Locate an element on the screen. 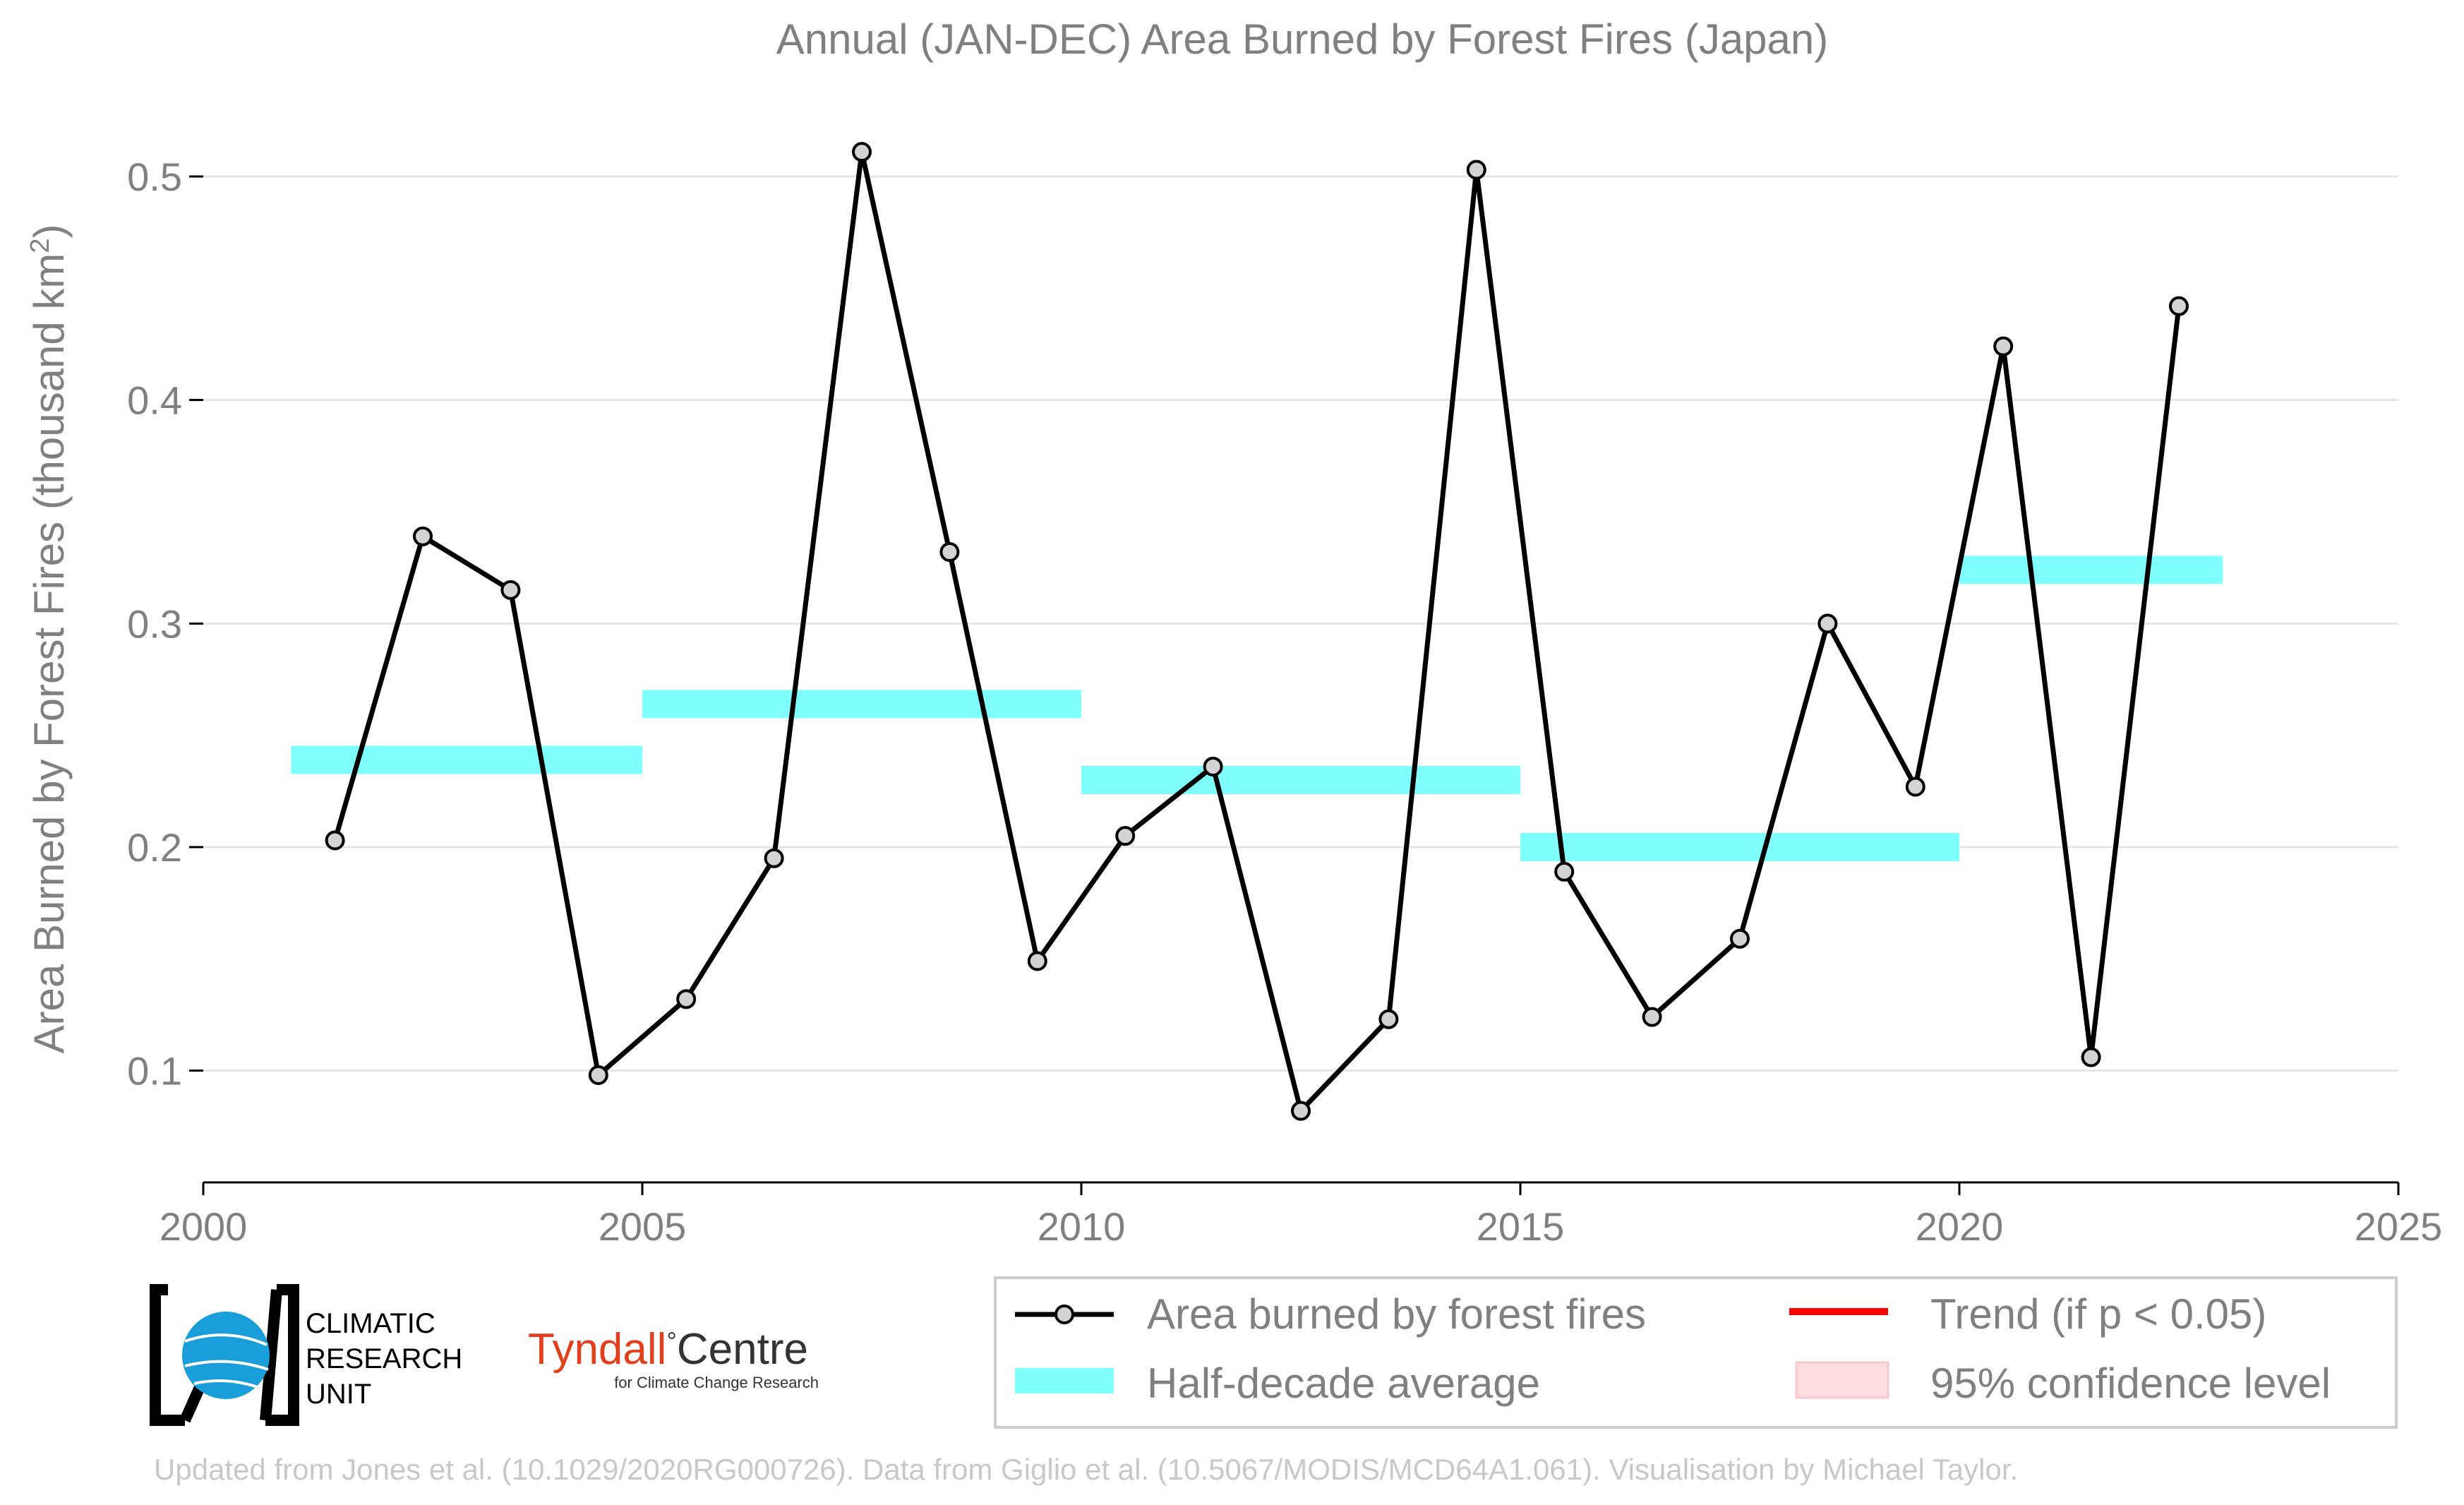  legend-band-icon is located at coordinates (1064, 1380).